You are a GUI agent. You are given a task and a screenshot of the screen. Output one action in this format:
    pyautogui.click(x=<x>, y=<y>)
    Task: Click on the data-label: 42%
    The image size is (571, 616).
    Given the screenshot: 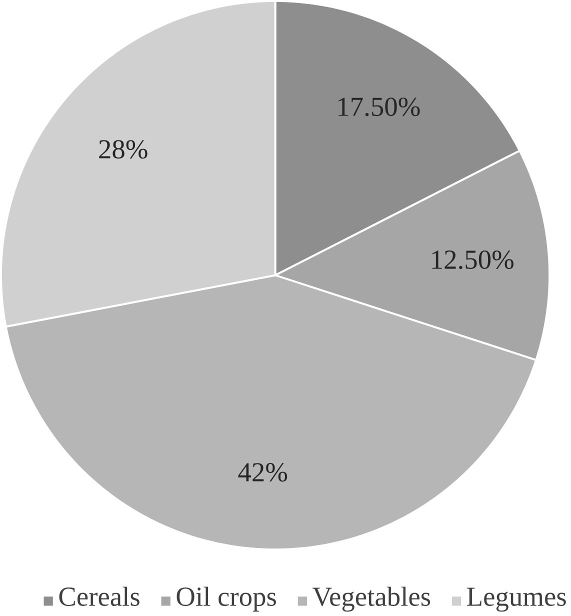 What is the action you would take?
    pyautogui.click(x=262, y=472)
    